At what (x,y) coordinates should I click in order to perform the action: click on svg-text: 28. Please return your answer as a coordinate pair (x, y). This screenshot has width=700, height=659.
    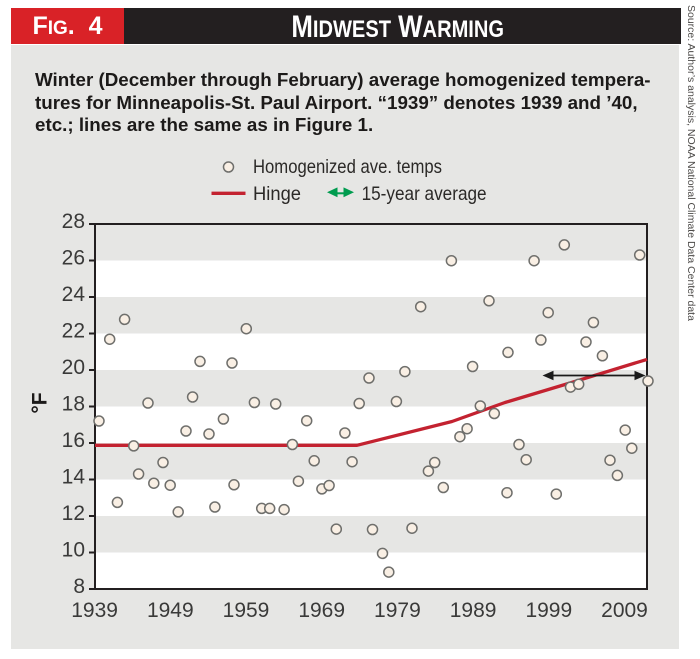
    Looking at the image, I should click on (73, 221).